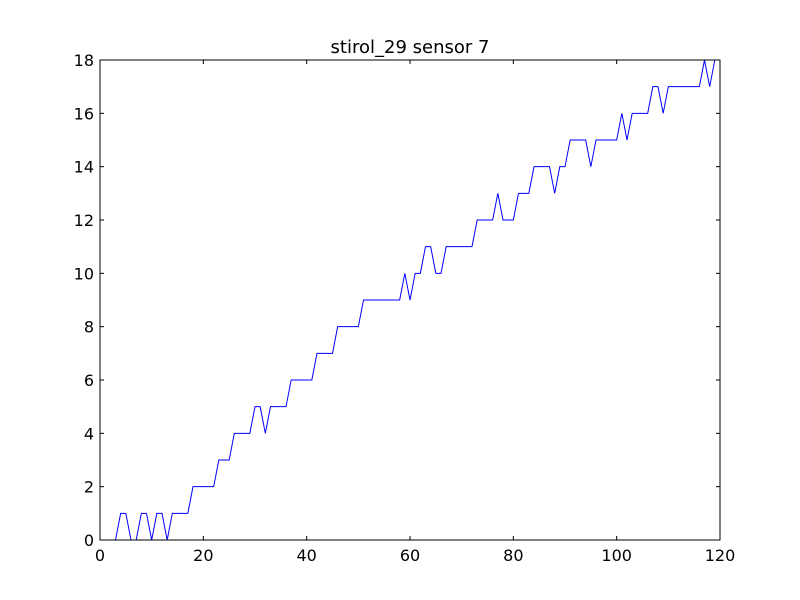 This screenshot has height=600, width=800. Describe the element at coordinates (410, 555) in the screenshot. I see `x-tick-label: 60` at that location.